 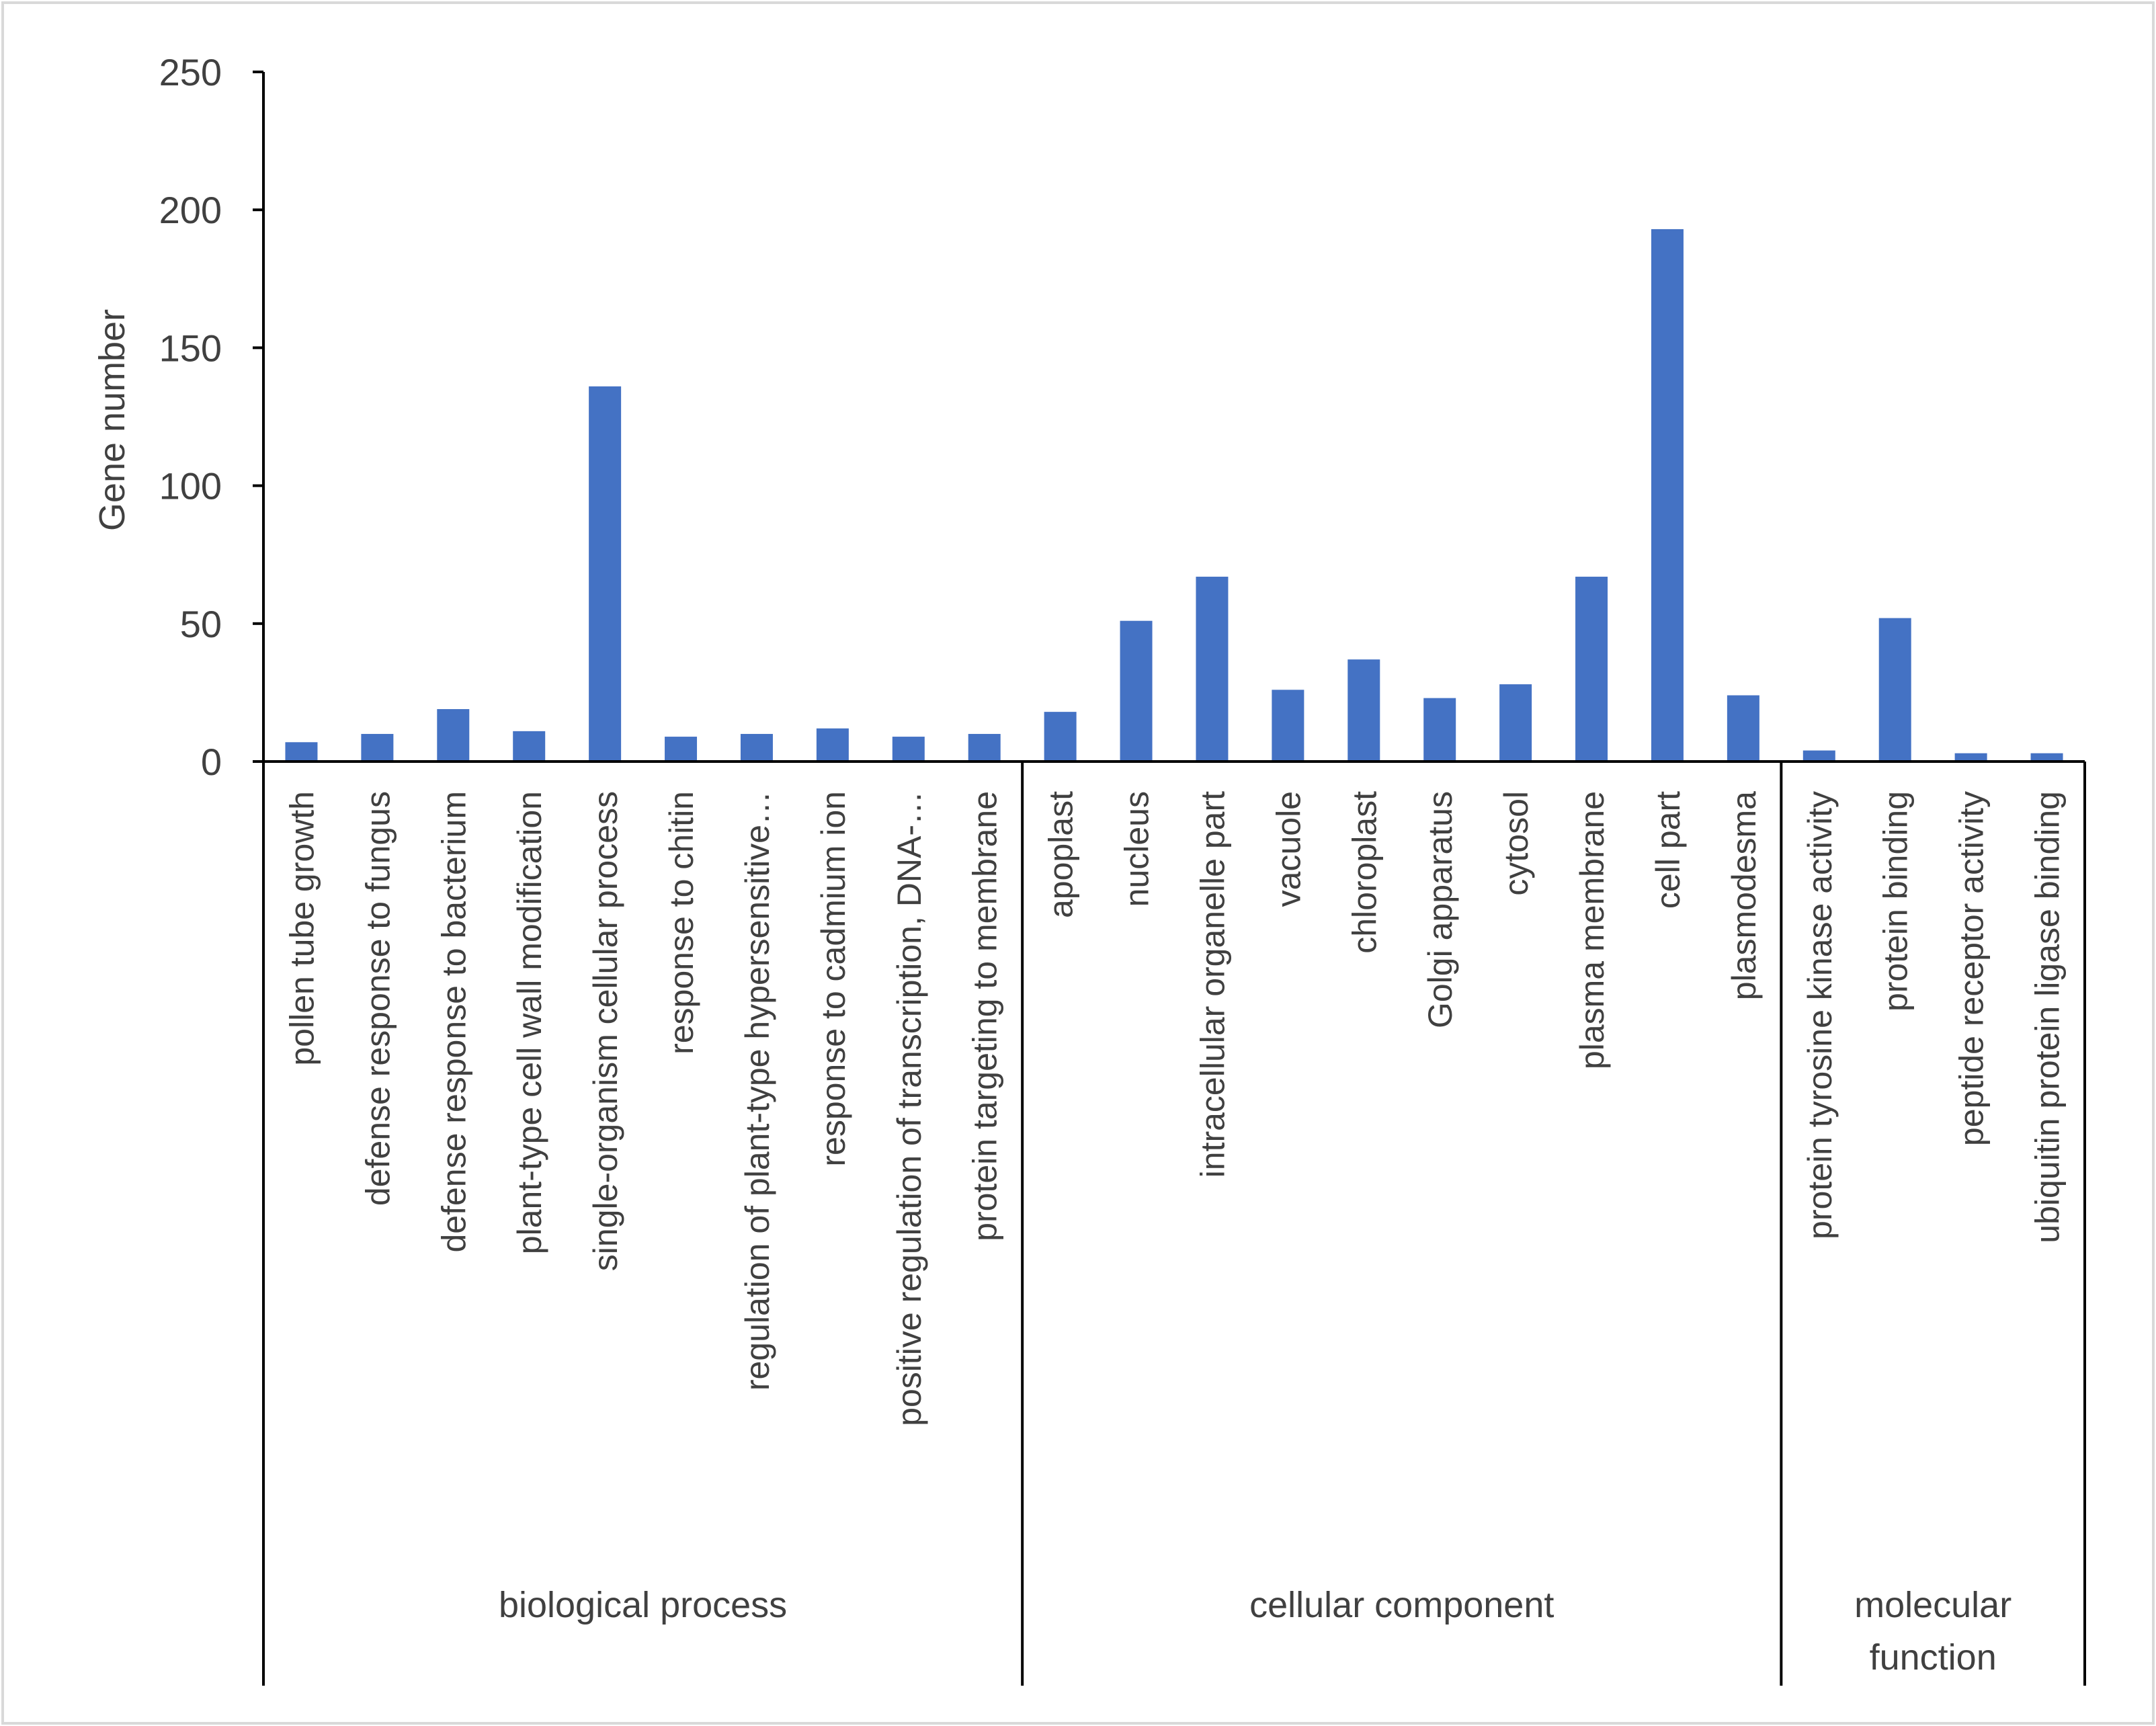 I want to click on y-tick-label: 150, so click(x=190, y=348).